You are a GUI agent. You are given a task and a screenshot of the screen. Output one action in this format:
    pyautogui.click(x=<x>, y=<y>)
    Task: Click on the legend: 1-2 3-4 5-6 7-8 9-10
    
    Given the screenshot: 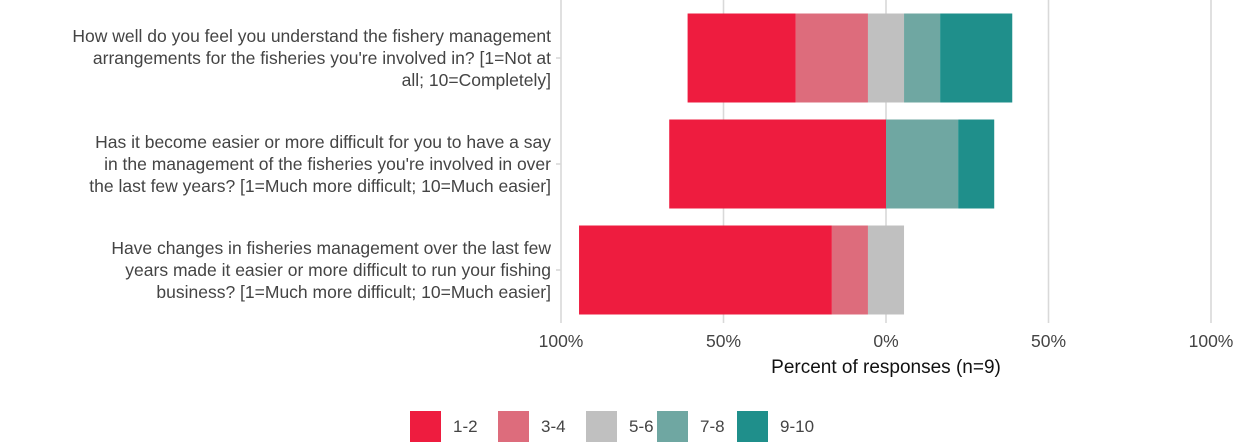 What is the action you would take?
    pyautogui.click(x=612, y=426)
    